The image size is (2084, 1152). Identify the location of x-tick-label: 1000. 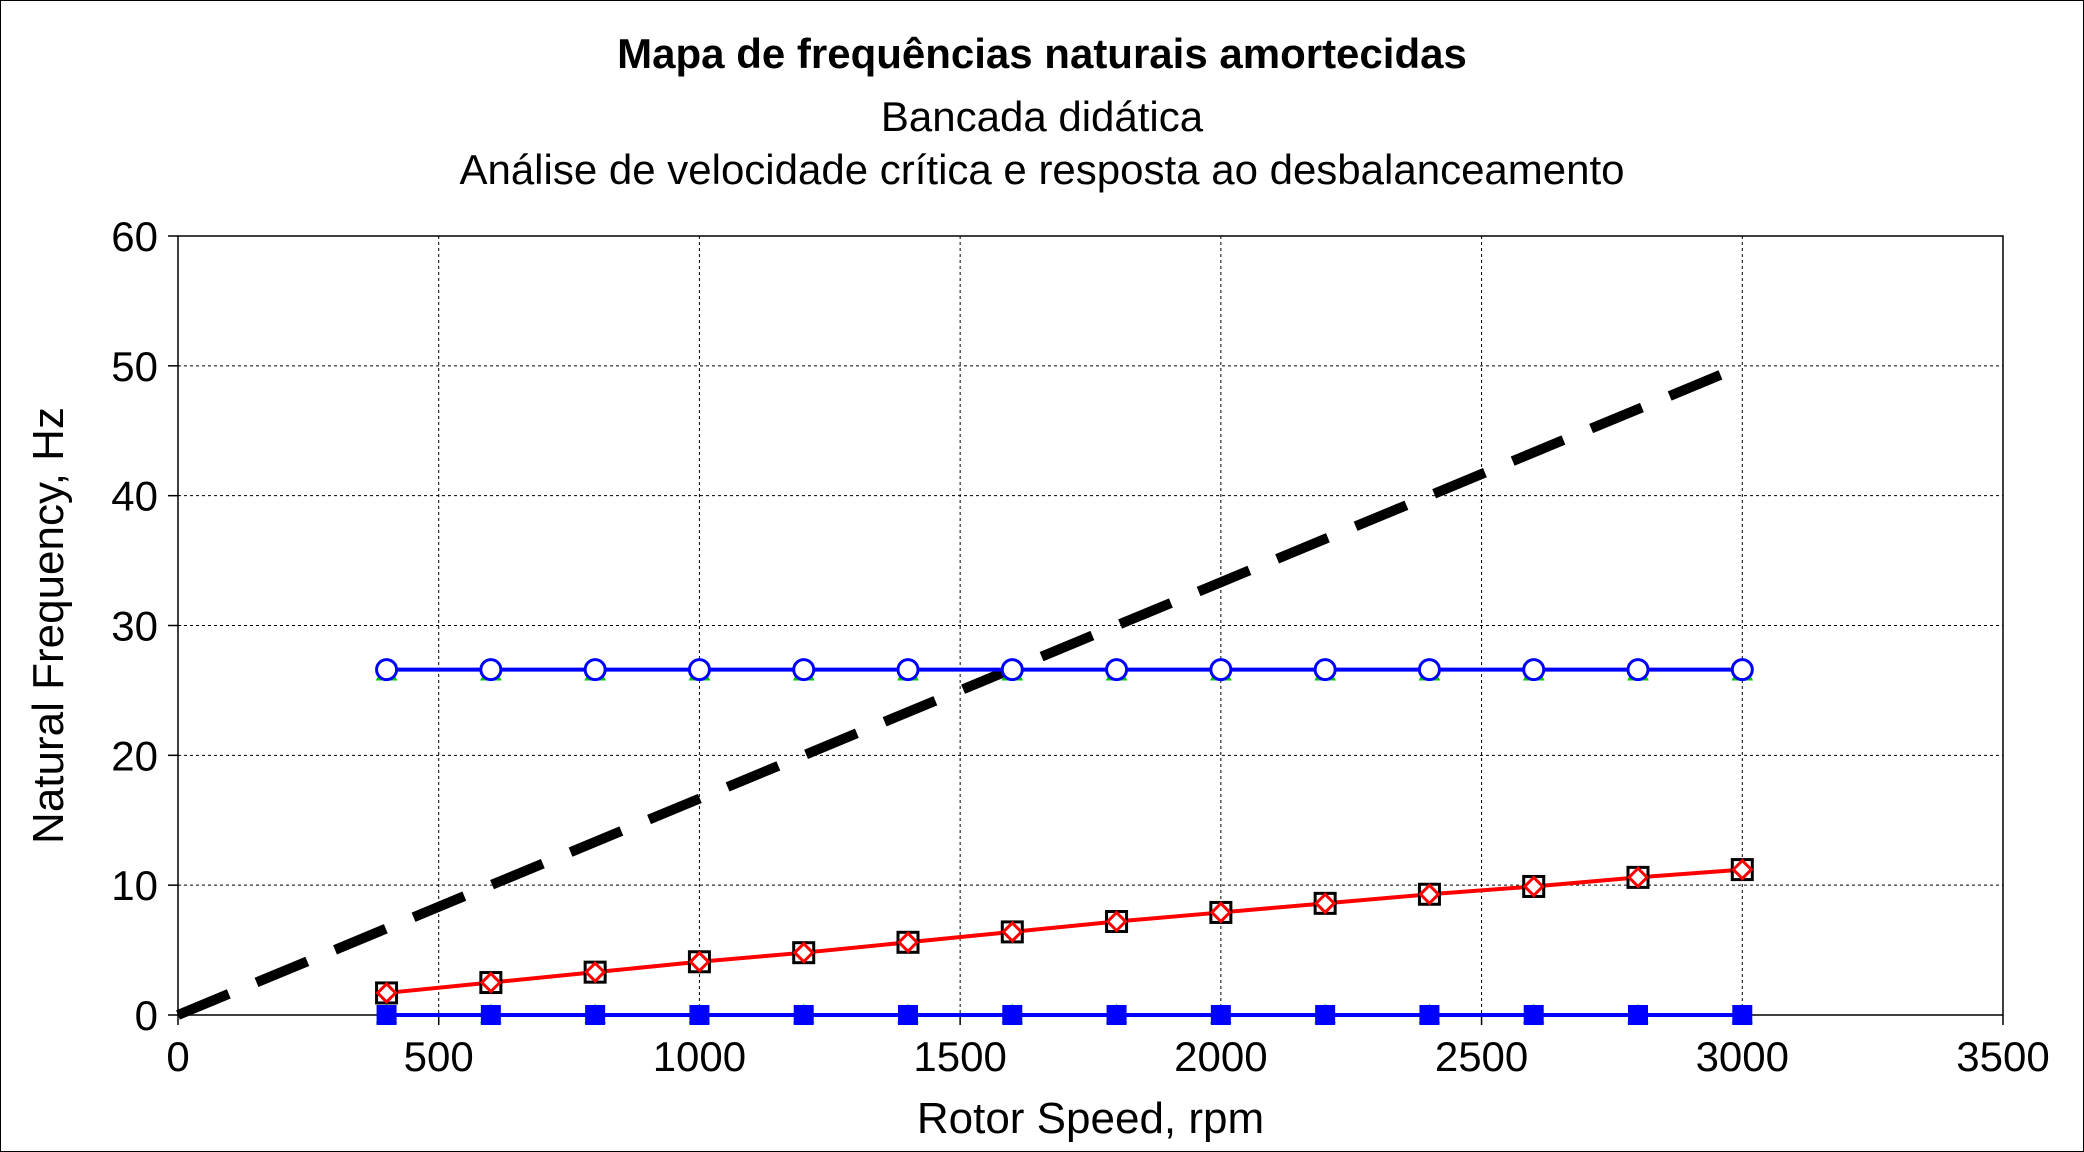
(699, 1056).